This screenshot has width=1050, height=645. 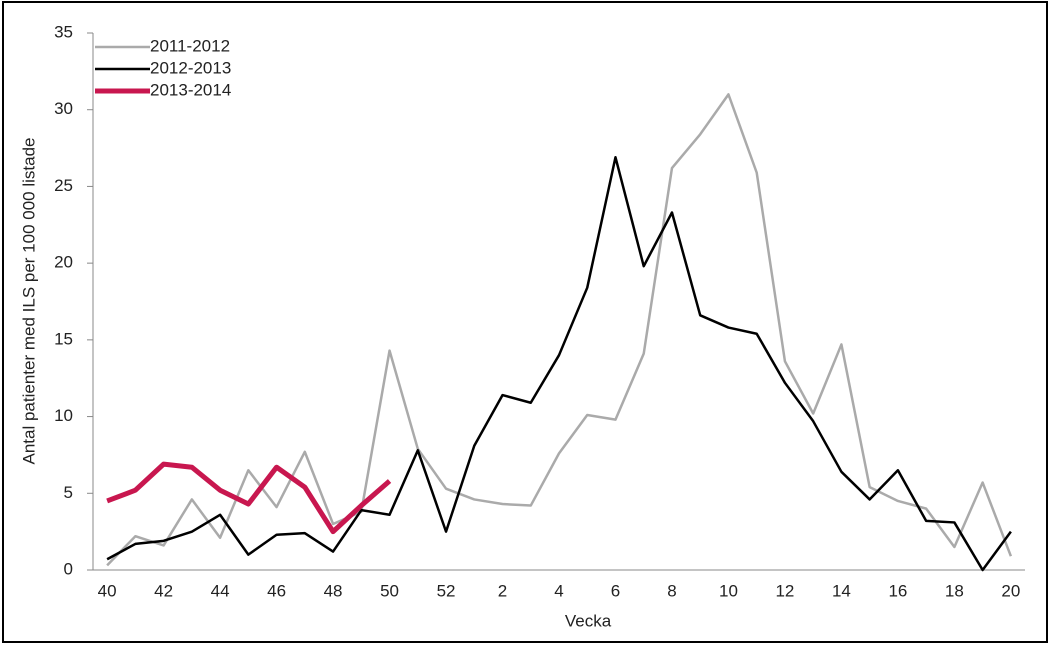 What do you see at coordinates (1010, 590) in the screenshot?
I see `x-tick-label: 20` at bounding box center [1010, 590].